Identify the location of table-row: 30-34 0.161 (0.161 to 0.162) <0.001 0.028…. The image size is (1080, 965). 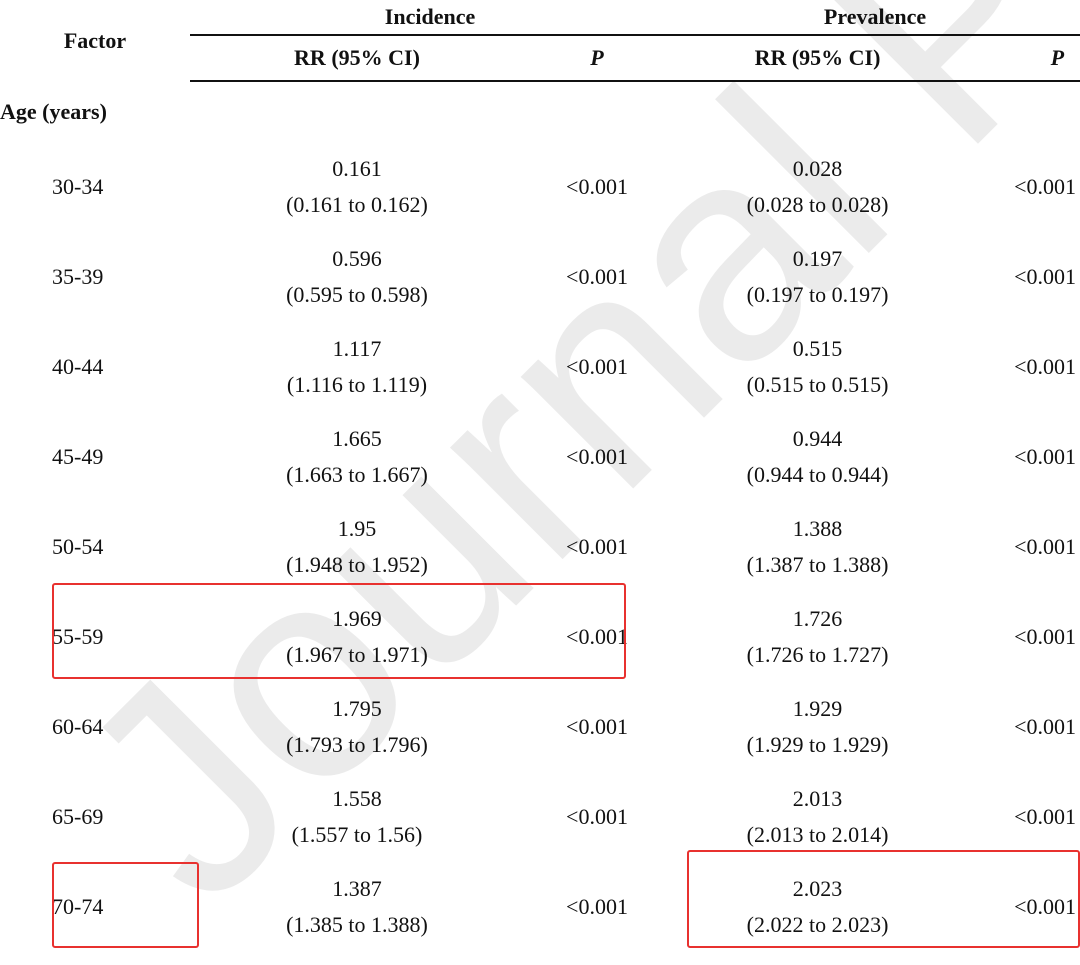
(540, 187).